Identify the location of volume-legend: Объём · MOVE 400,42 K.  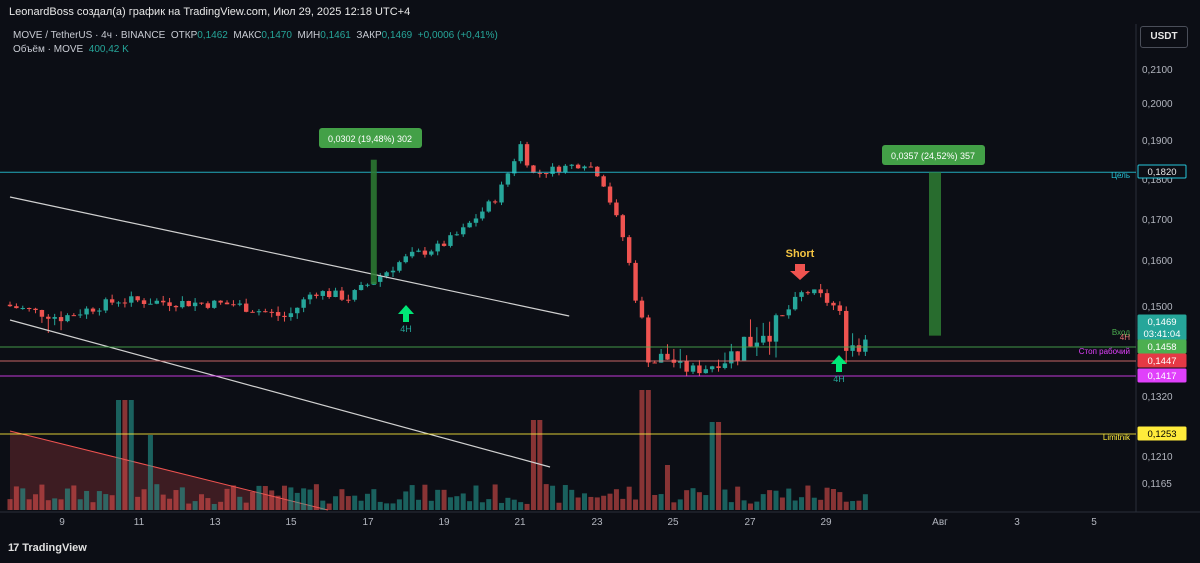
(71, 49).